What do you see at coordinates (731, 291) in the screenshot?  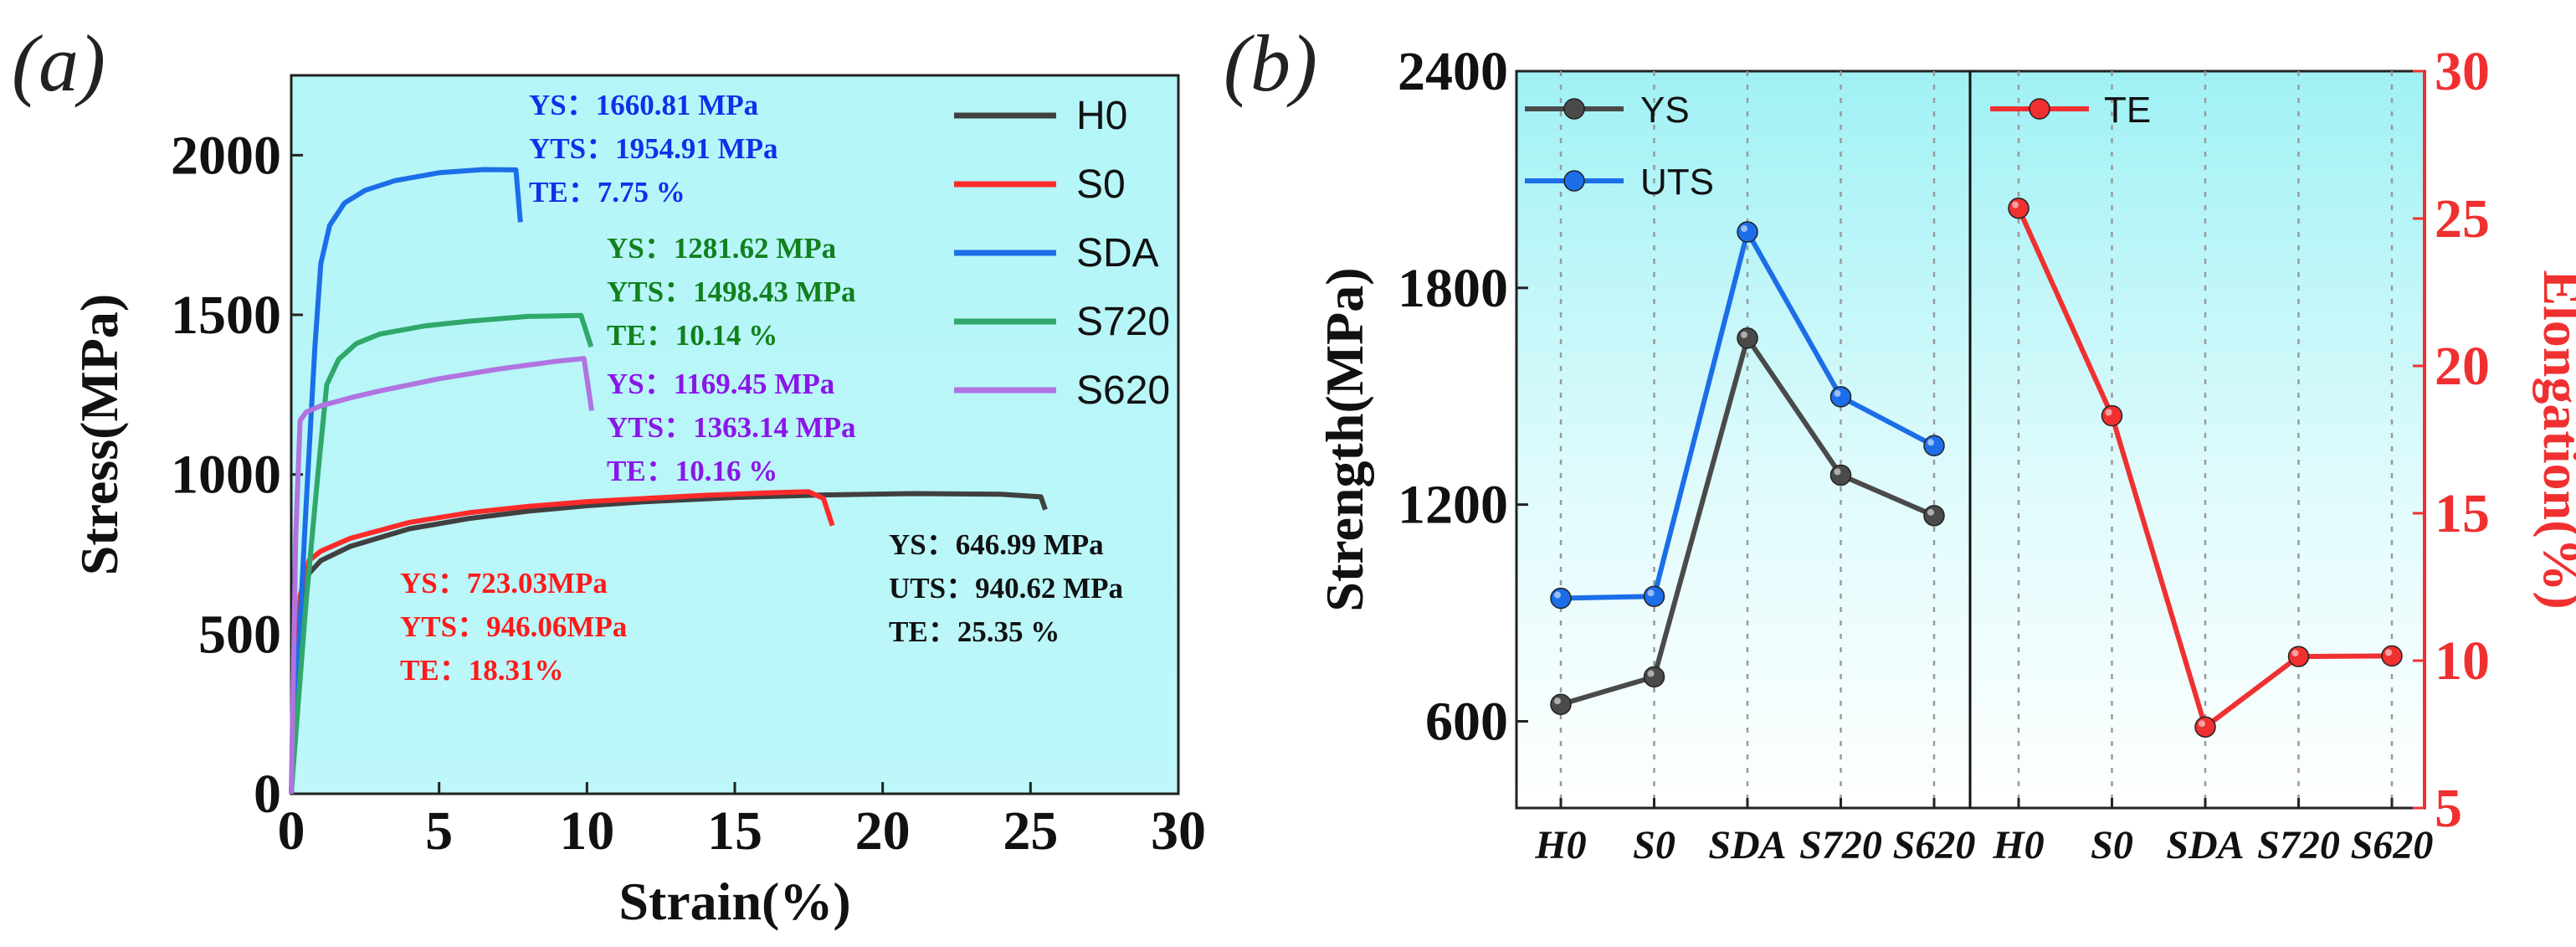 I see `a-annotation-s720: YTS：1498.43 MPa` at bounding box center [731, 291].